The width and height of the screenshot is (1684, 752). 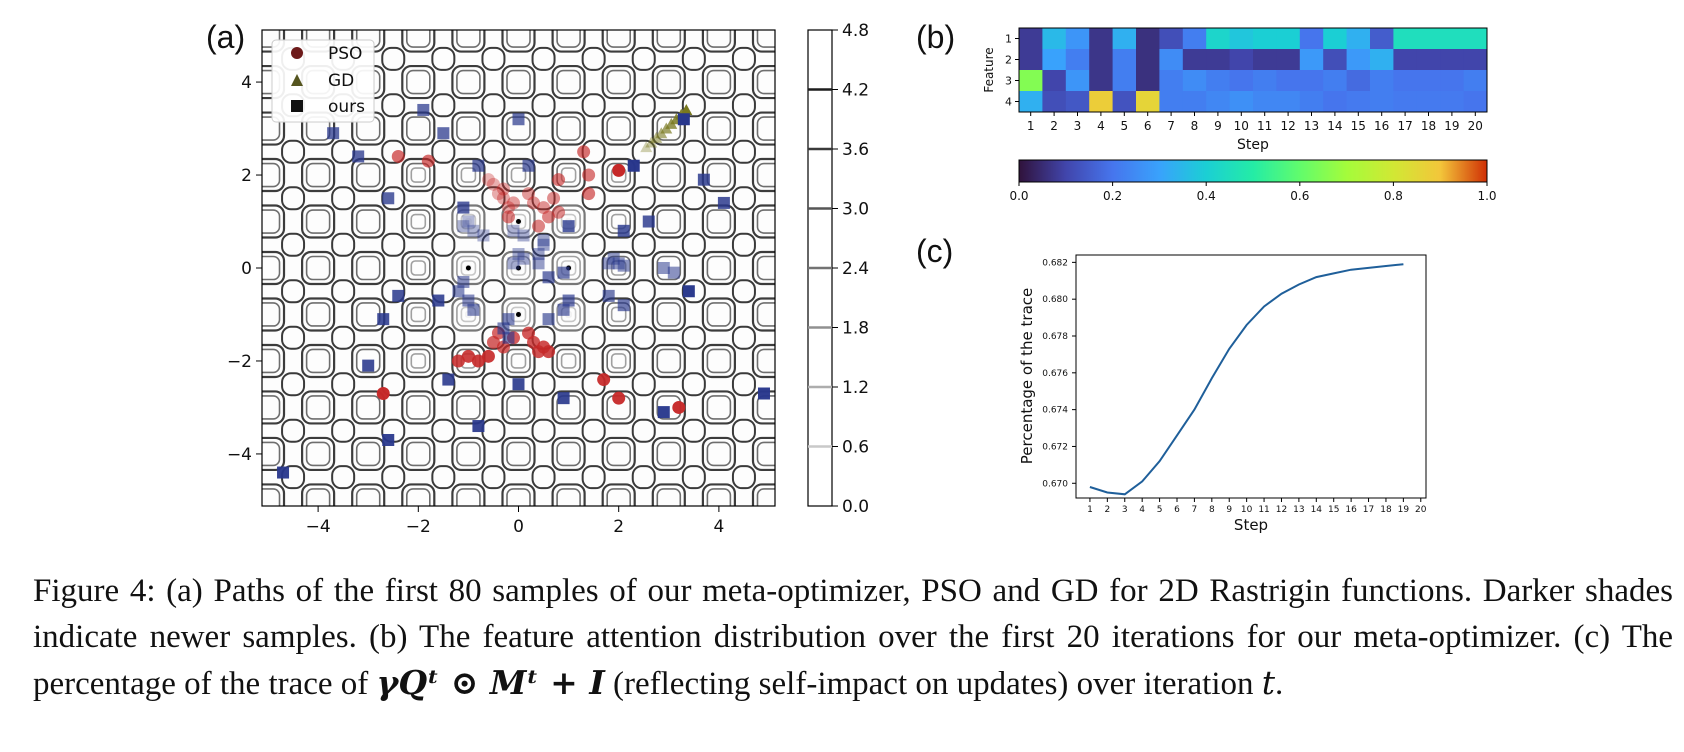 What do you see at coordinates (345, 54) in the screenshot?
I see `legend-label-pso: PSO` at bounding box center [345, 54].